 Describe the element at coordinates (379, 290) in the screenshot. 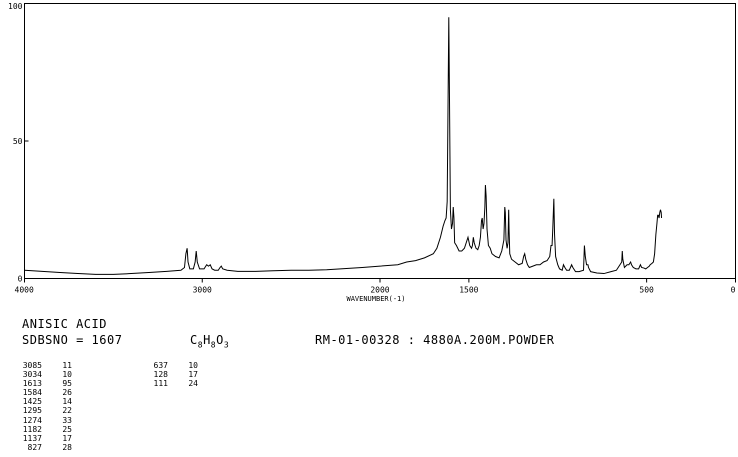

I see `x-tick-label: 2000` at that location.